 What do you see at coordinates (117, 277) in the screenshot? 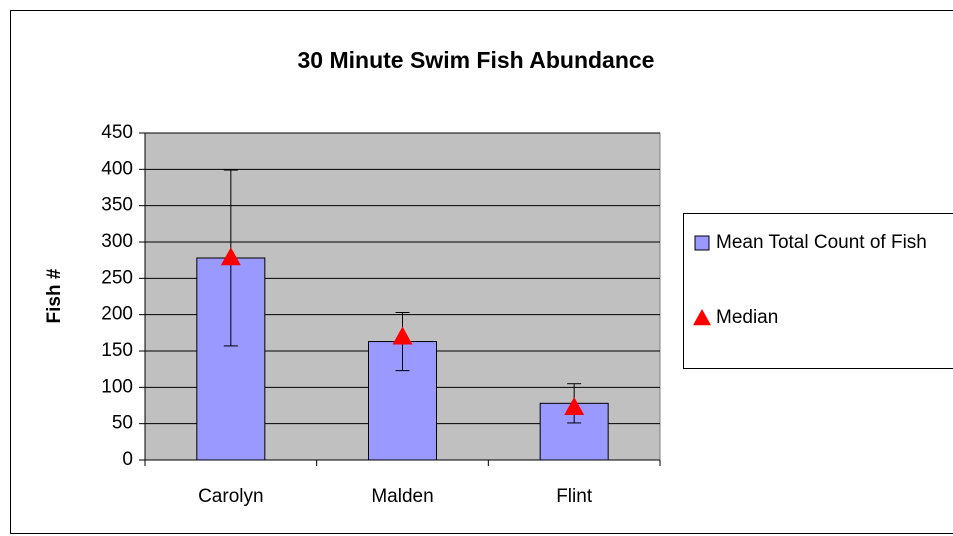
I see `y-tick-label: 250` at bounding box center [117, 277].